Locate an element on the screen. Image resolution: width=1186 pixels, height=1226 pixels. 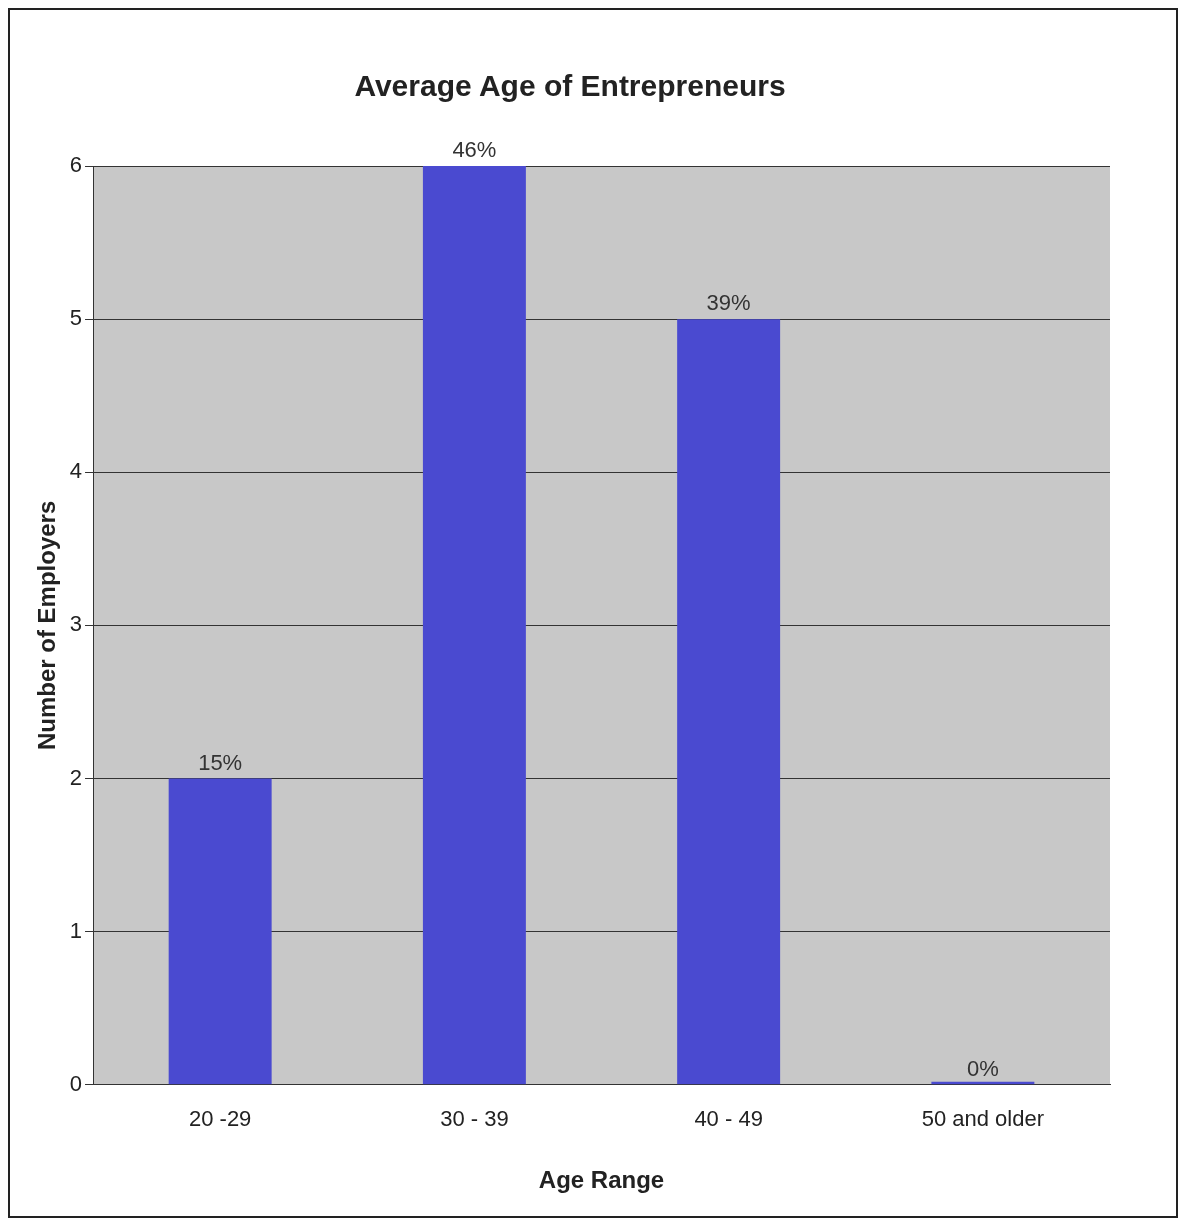
annotation: 46% is located at coordinates (474, 150).